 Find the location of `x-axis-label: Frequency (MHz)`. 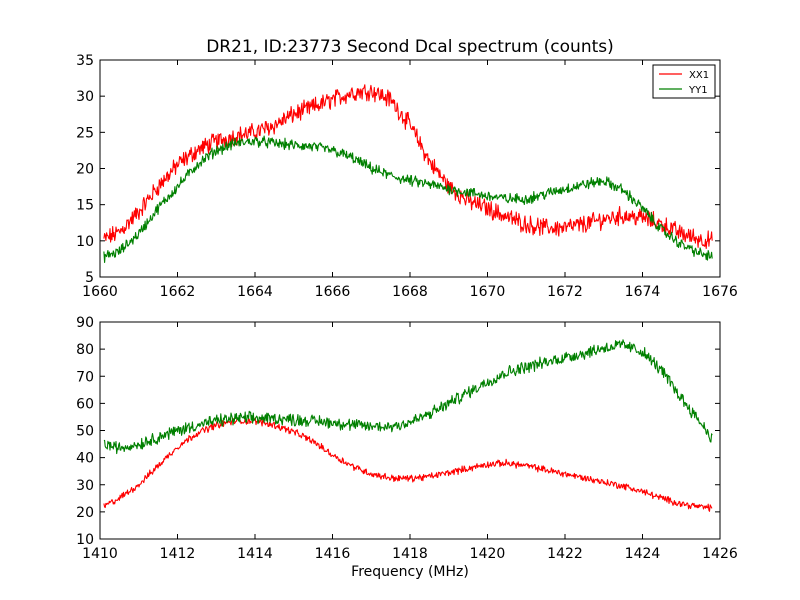

x-axis-label: Frequency (MHz) is located at coordinates (410, 572).